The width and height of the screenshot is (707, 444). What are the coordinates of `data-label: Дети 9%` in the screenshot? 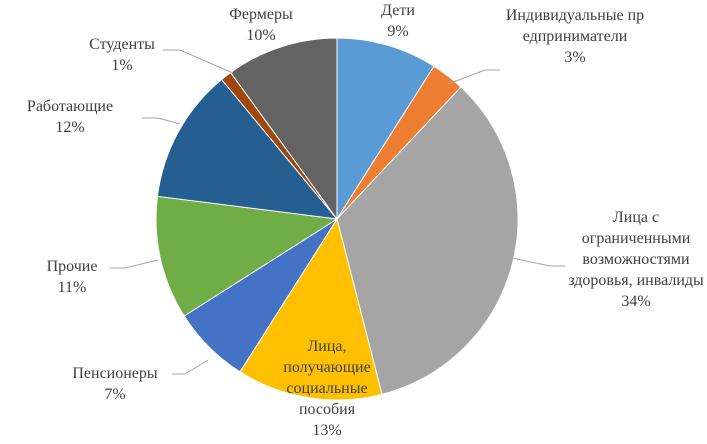 It's located at (398, 21).